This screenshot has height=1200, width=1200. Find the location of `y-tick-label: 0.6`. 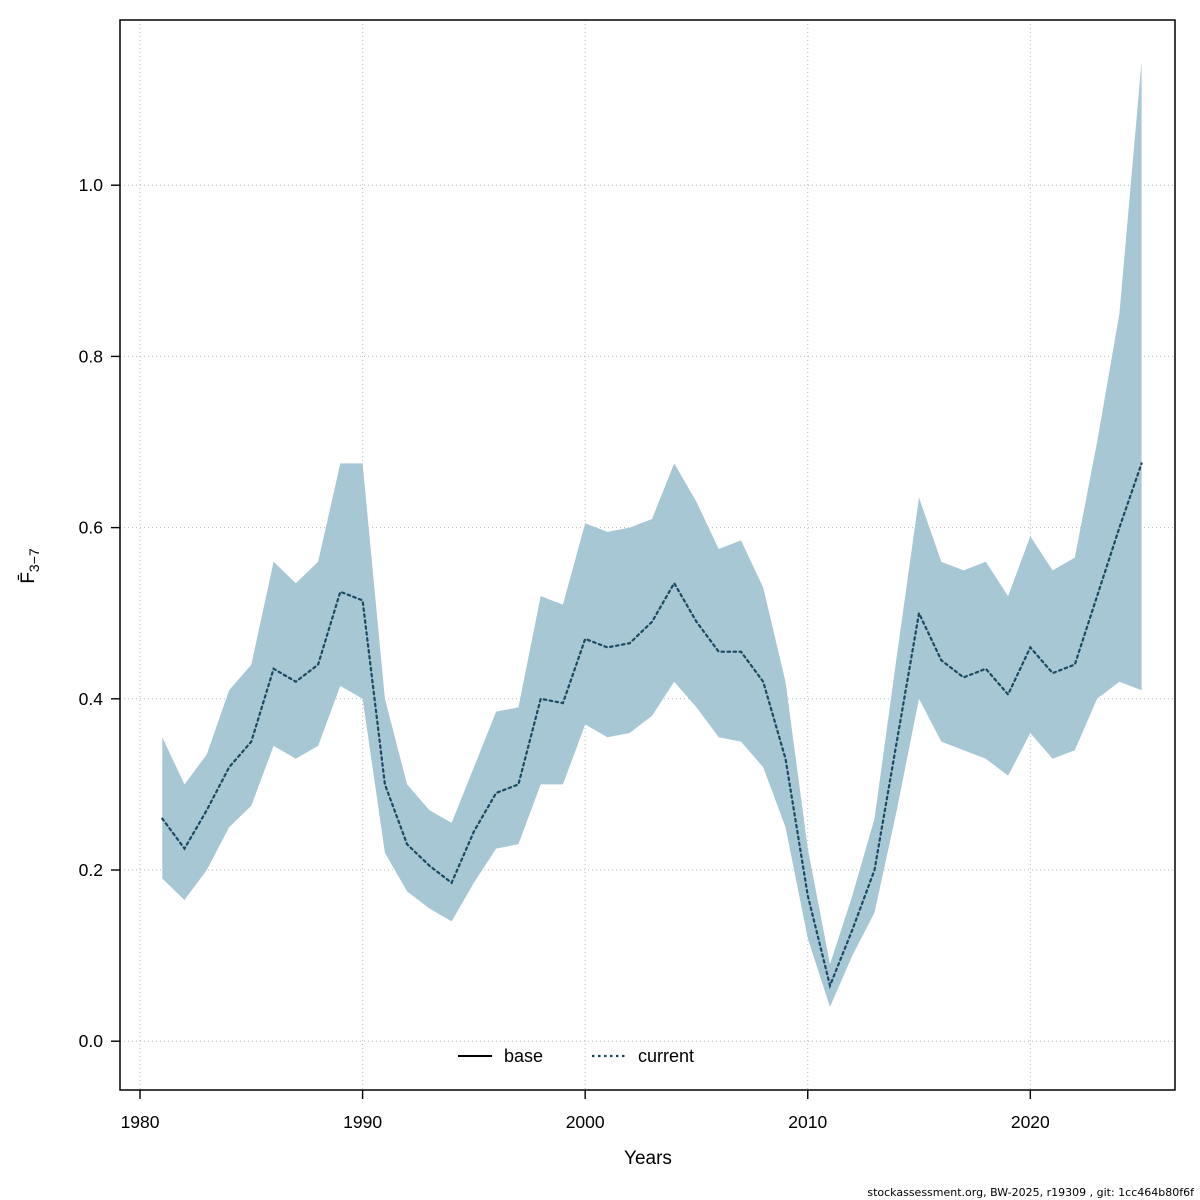

y-tick-label: 0.6 is located at coordinates (91, 528).